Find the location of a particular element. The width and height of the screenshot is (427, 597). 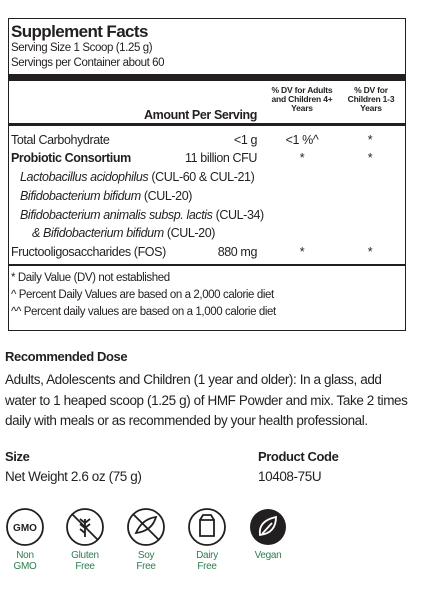

dv-header: % DV for Adults and Children 4+ Years is located at coordinates (302, 99).